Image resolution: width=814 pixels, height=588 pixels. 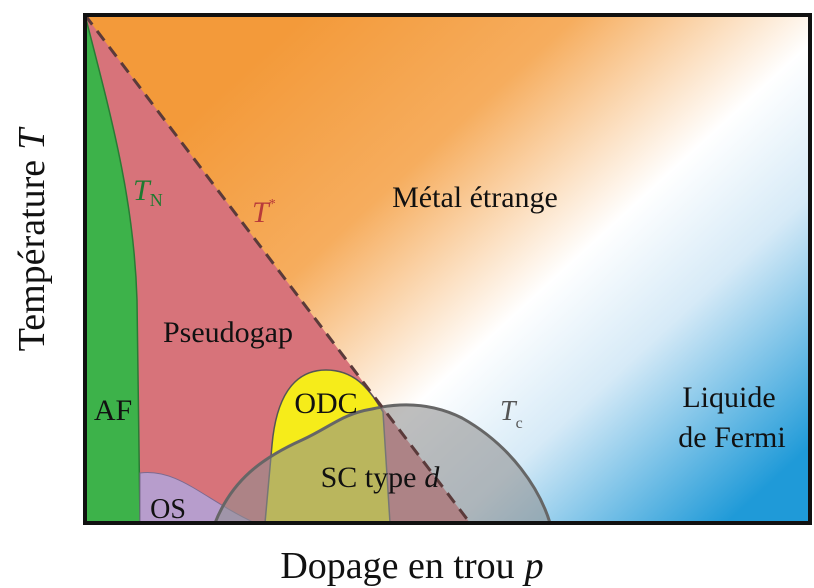 I want to click on t-c-subscript: c, so click(x=519, y=423).